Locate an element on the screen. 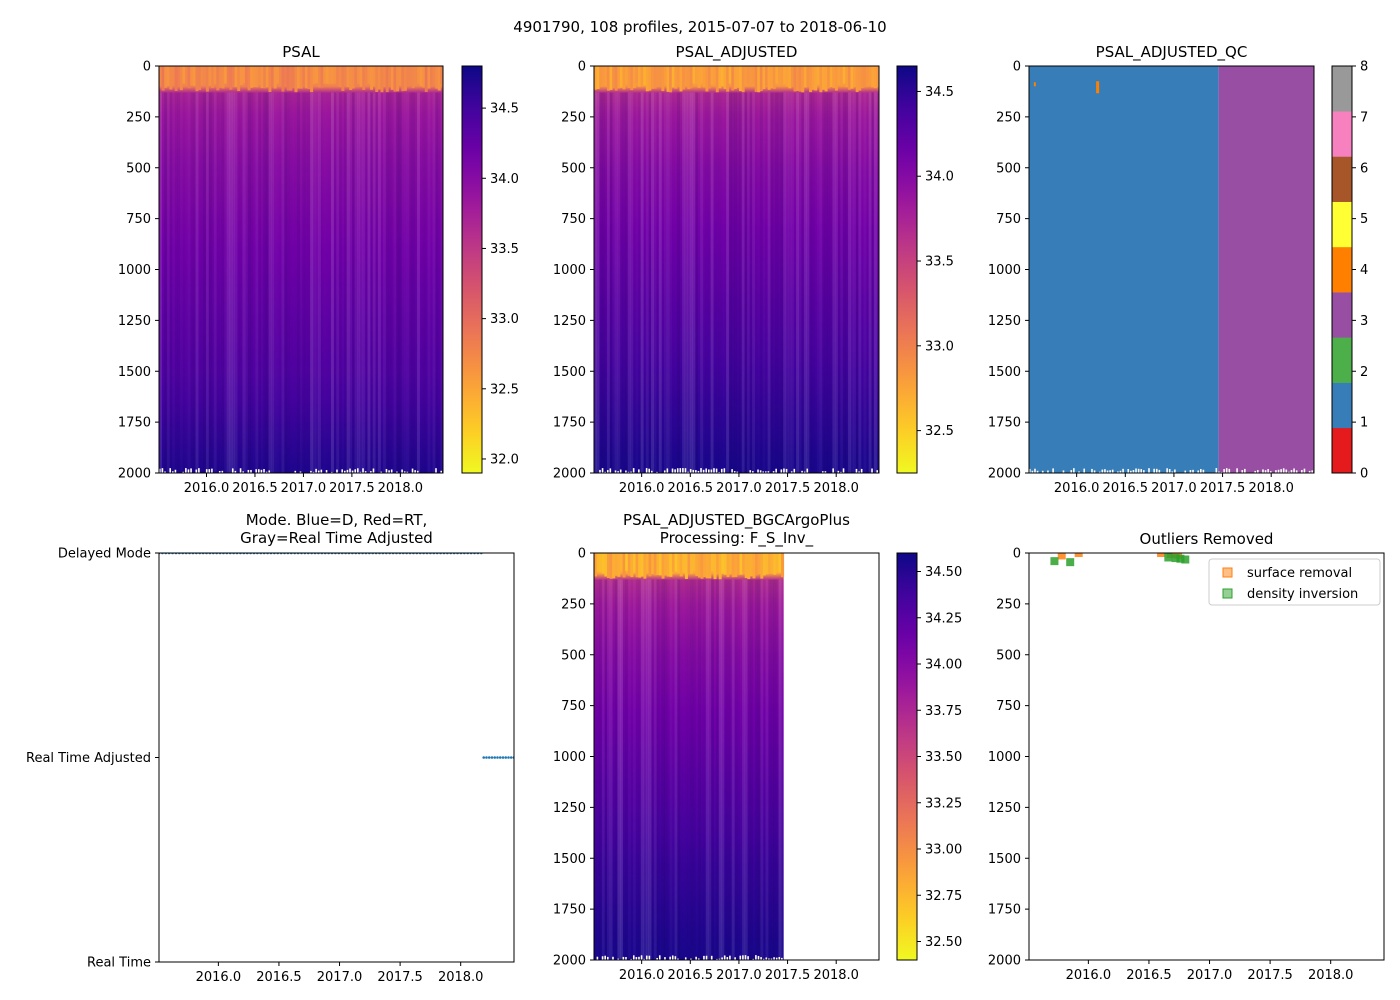 The image size is (1400, 1000). subplot-title-line: Gray=Real Time Adjusted is located at coordinates (336, 538).